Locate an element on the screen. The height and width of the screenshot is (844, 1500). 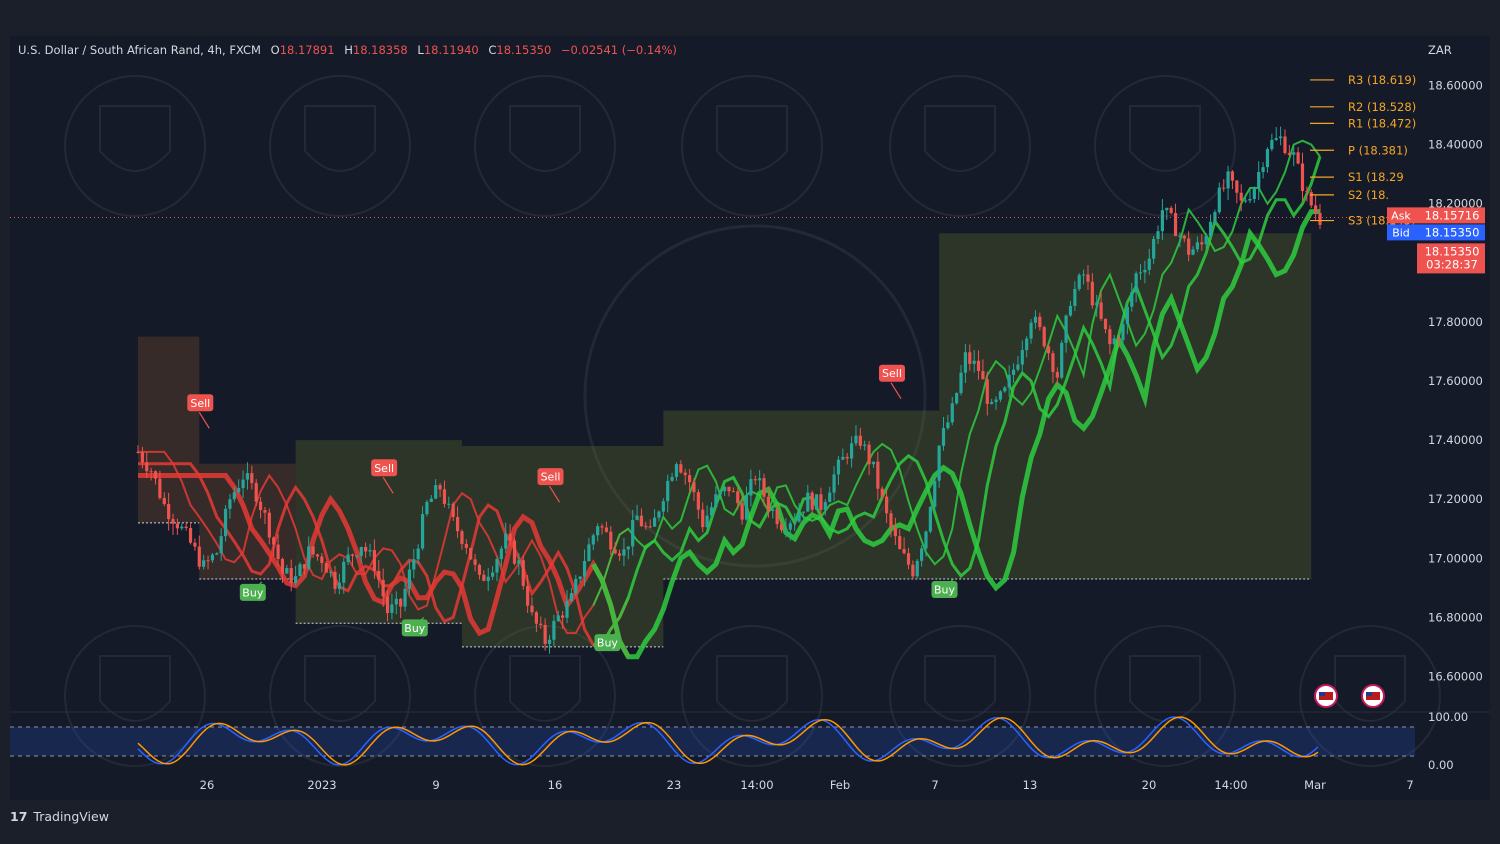
watermark-center-seal-icon is located at coordinates (755, 396).